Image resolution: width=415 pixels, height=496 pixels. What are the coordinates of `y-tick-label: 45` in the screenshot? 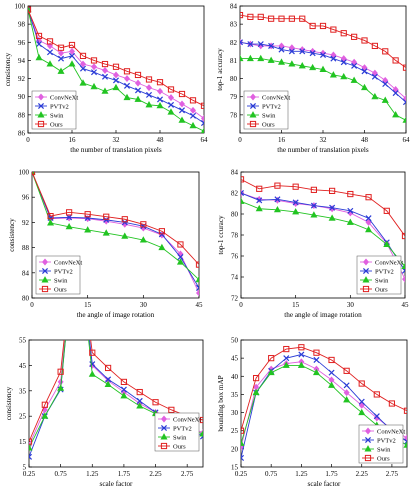 It's located at (23, 366).